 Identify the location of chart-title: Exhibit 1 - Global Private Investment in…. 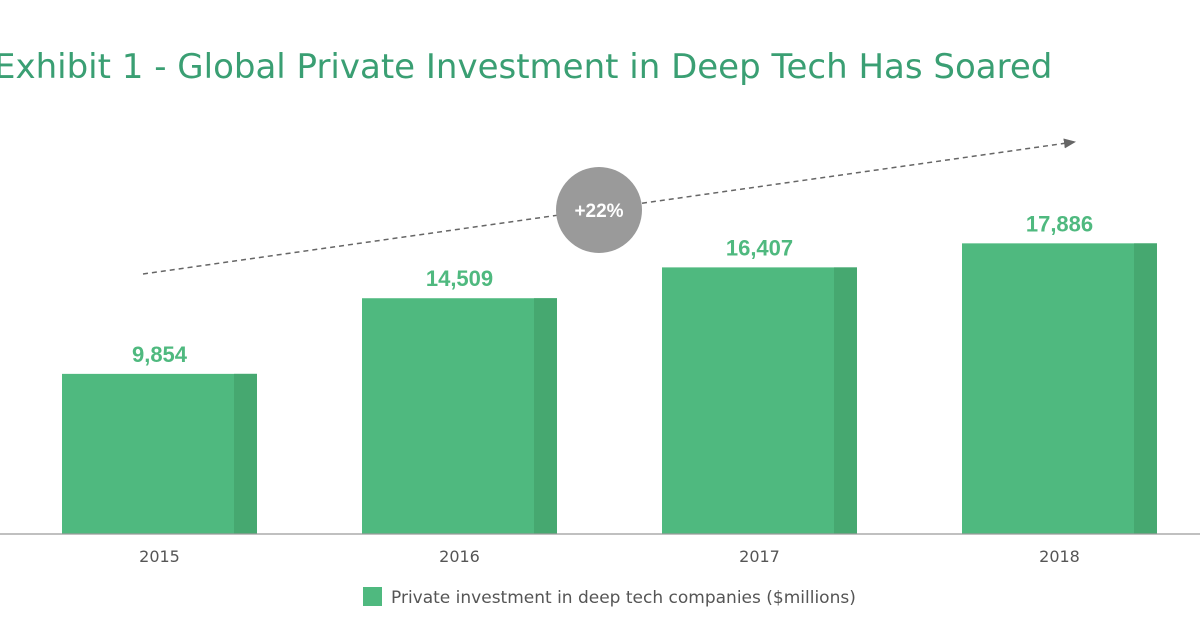
(526, 67).